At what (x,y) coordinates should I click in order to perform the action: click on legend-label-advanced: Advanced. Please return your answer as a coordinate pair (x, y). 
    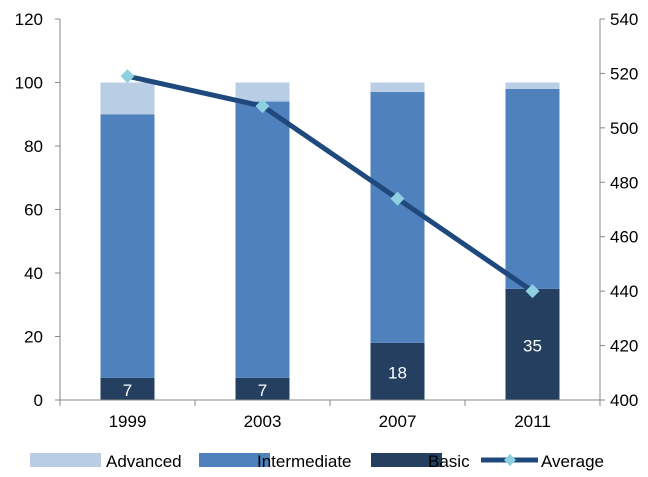
    Looking at the image, I should click on (144, 461).